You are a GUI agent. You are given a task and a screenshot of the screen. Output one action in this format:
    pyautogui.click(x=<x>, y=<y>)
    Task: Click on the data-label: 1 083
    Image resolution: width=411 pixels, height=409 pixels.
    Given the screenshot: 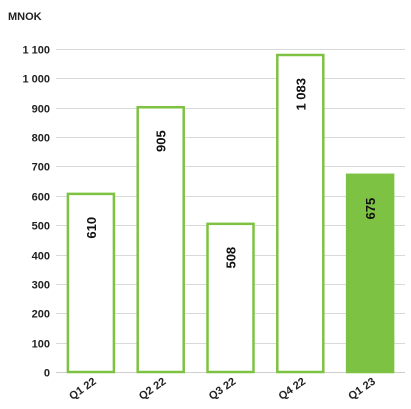 What is the action you would take?
    pyautogui.click(x=300, y=94)
    